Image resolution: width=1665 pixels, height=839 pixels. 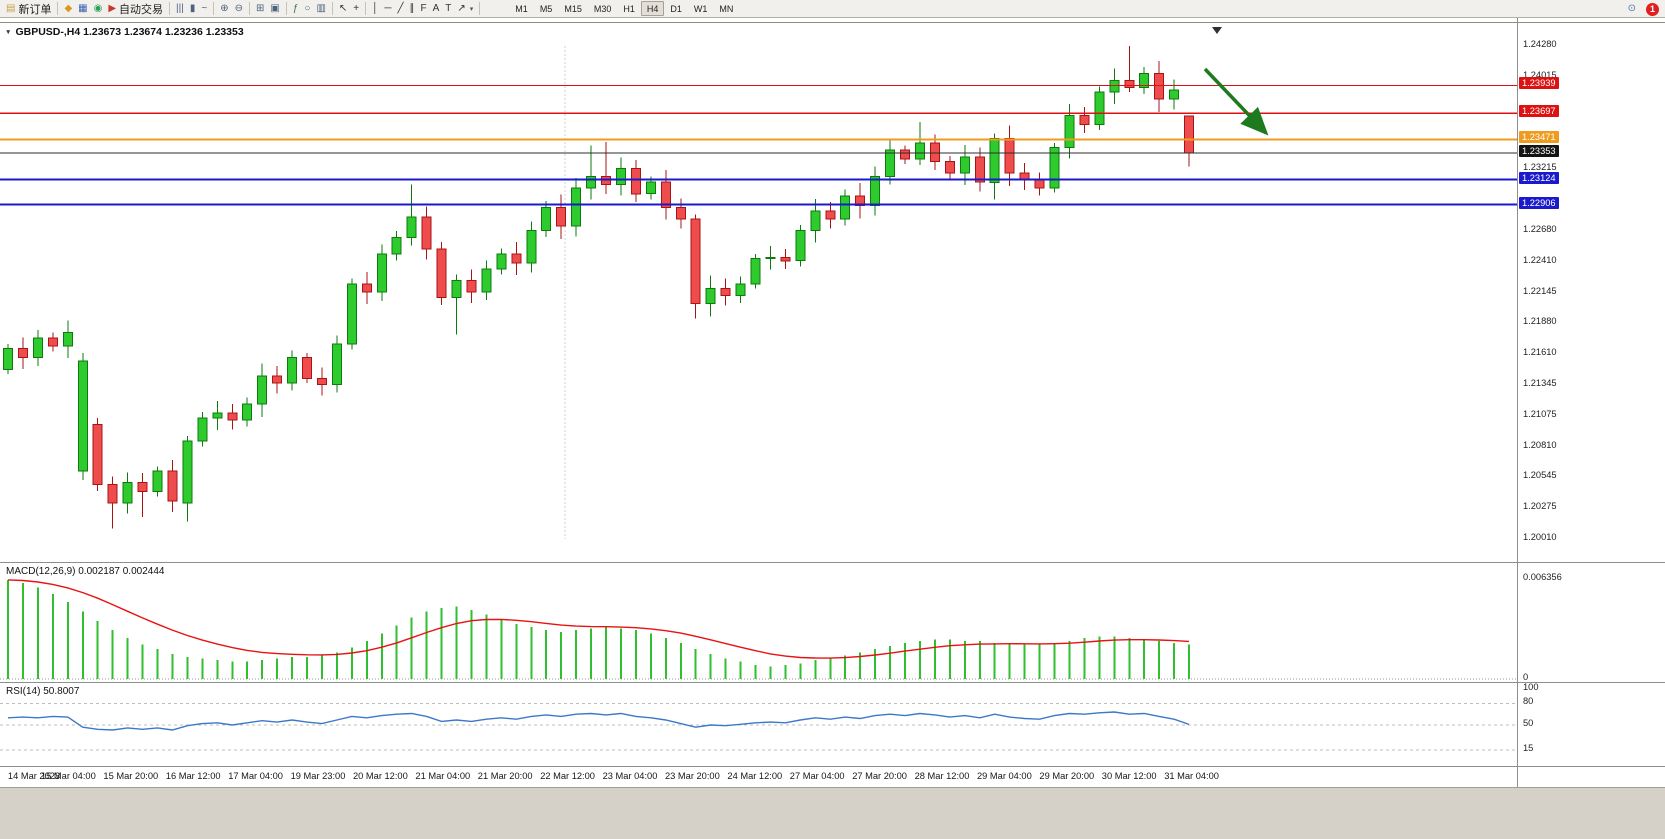 I want to click on timeframe-m15-button: M15, so click(x=573, y=8).